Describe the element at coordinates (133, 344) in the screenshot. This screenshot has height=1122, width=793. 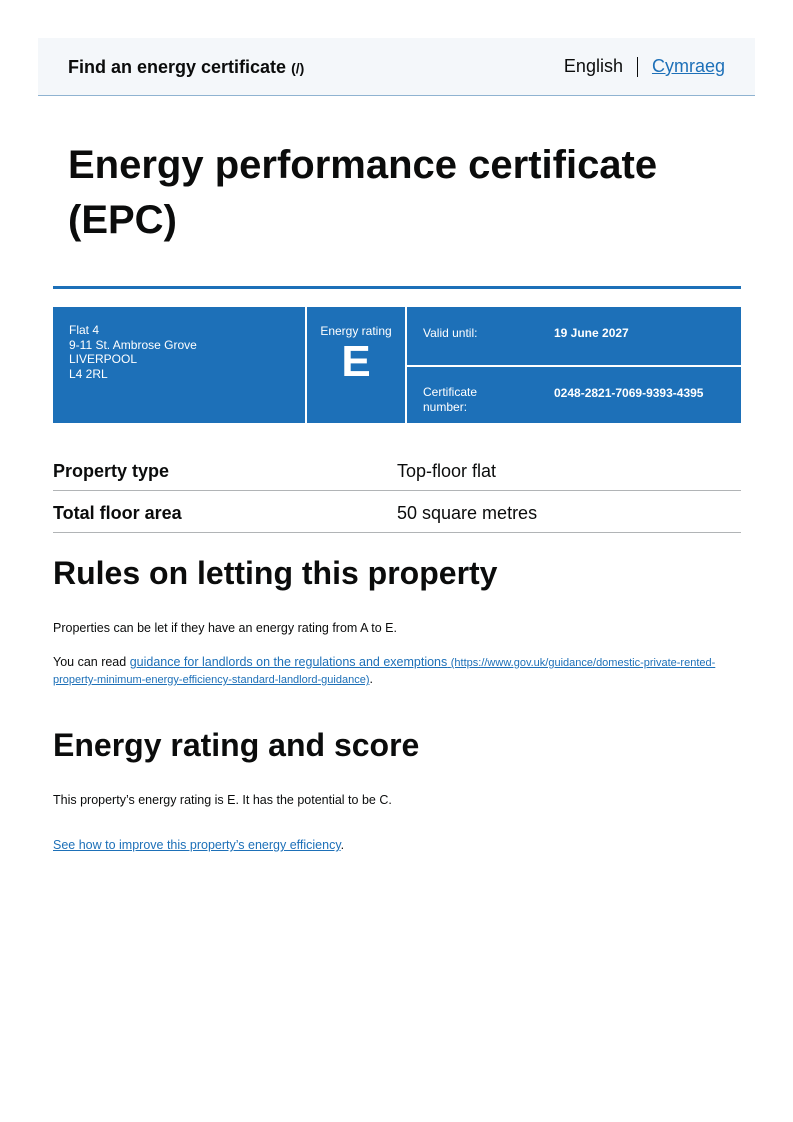
I see `address-line: 9-11 St. Ambrose Grove` at that location.